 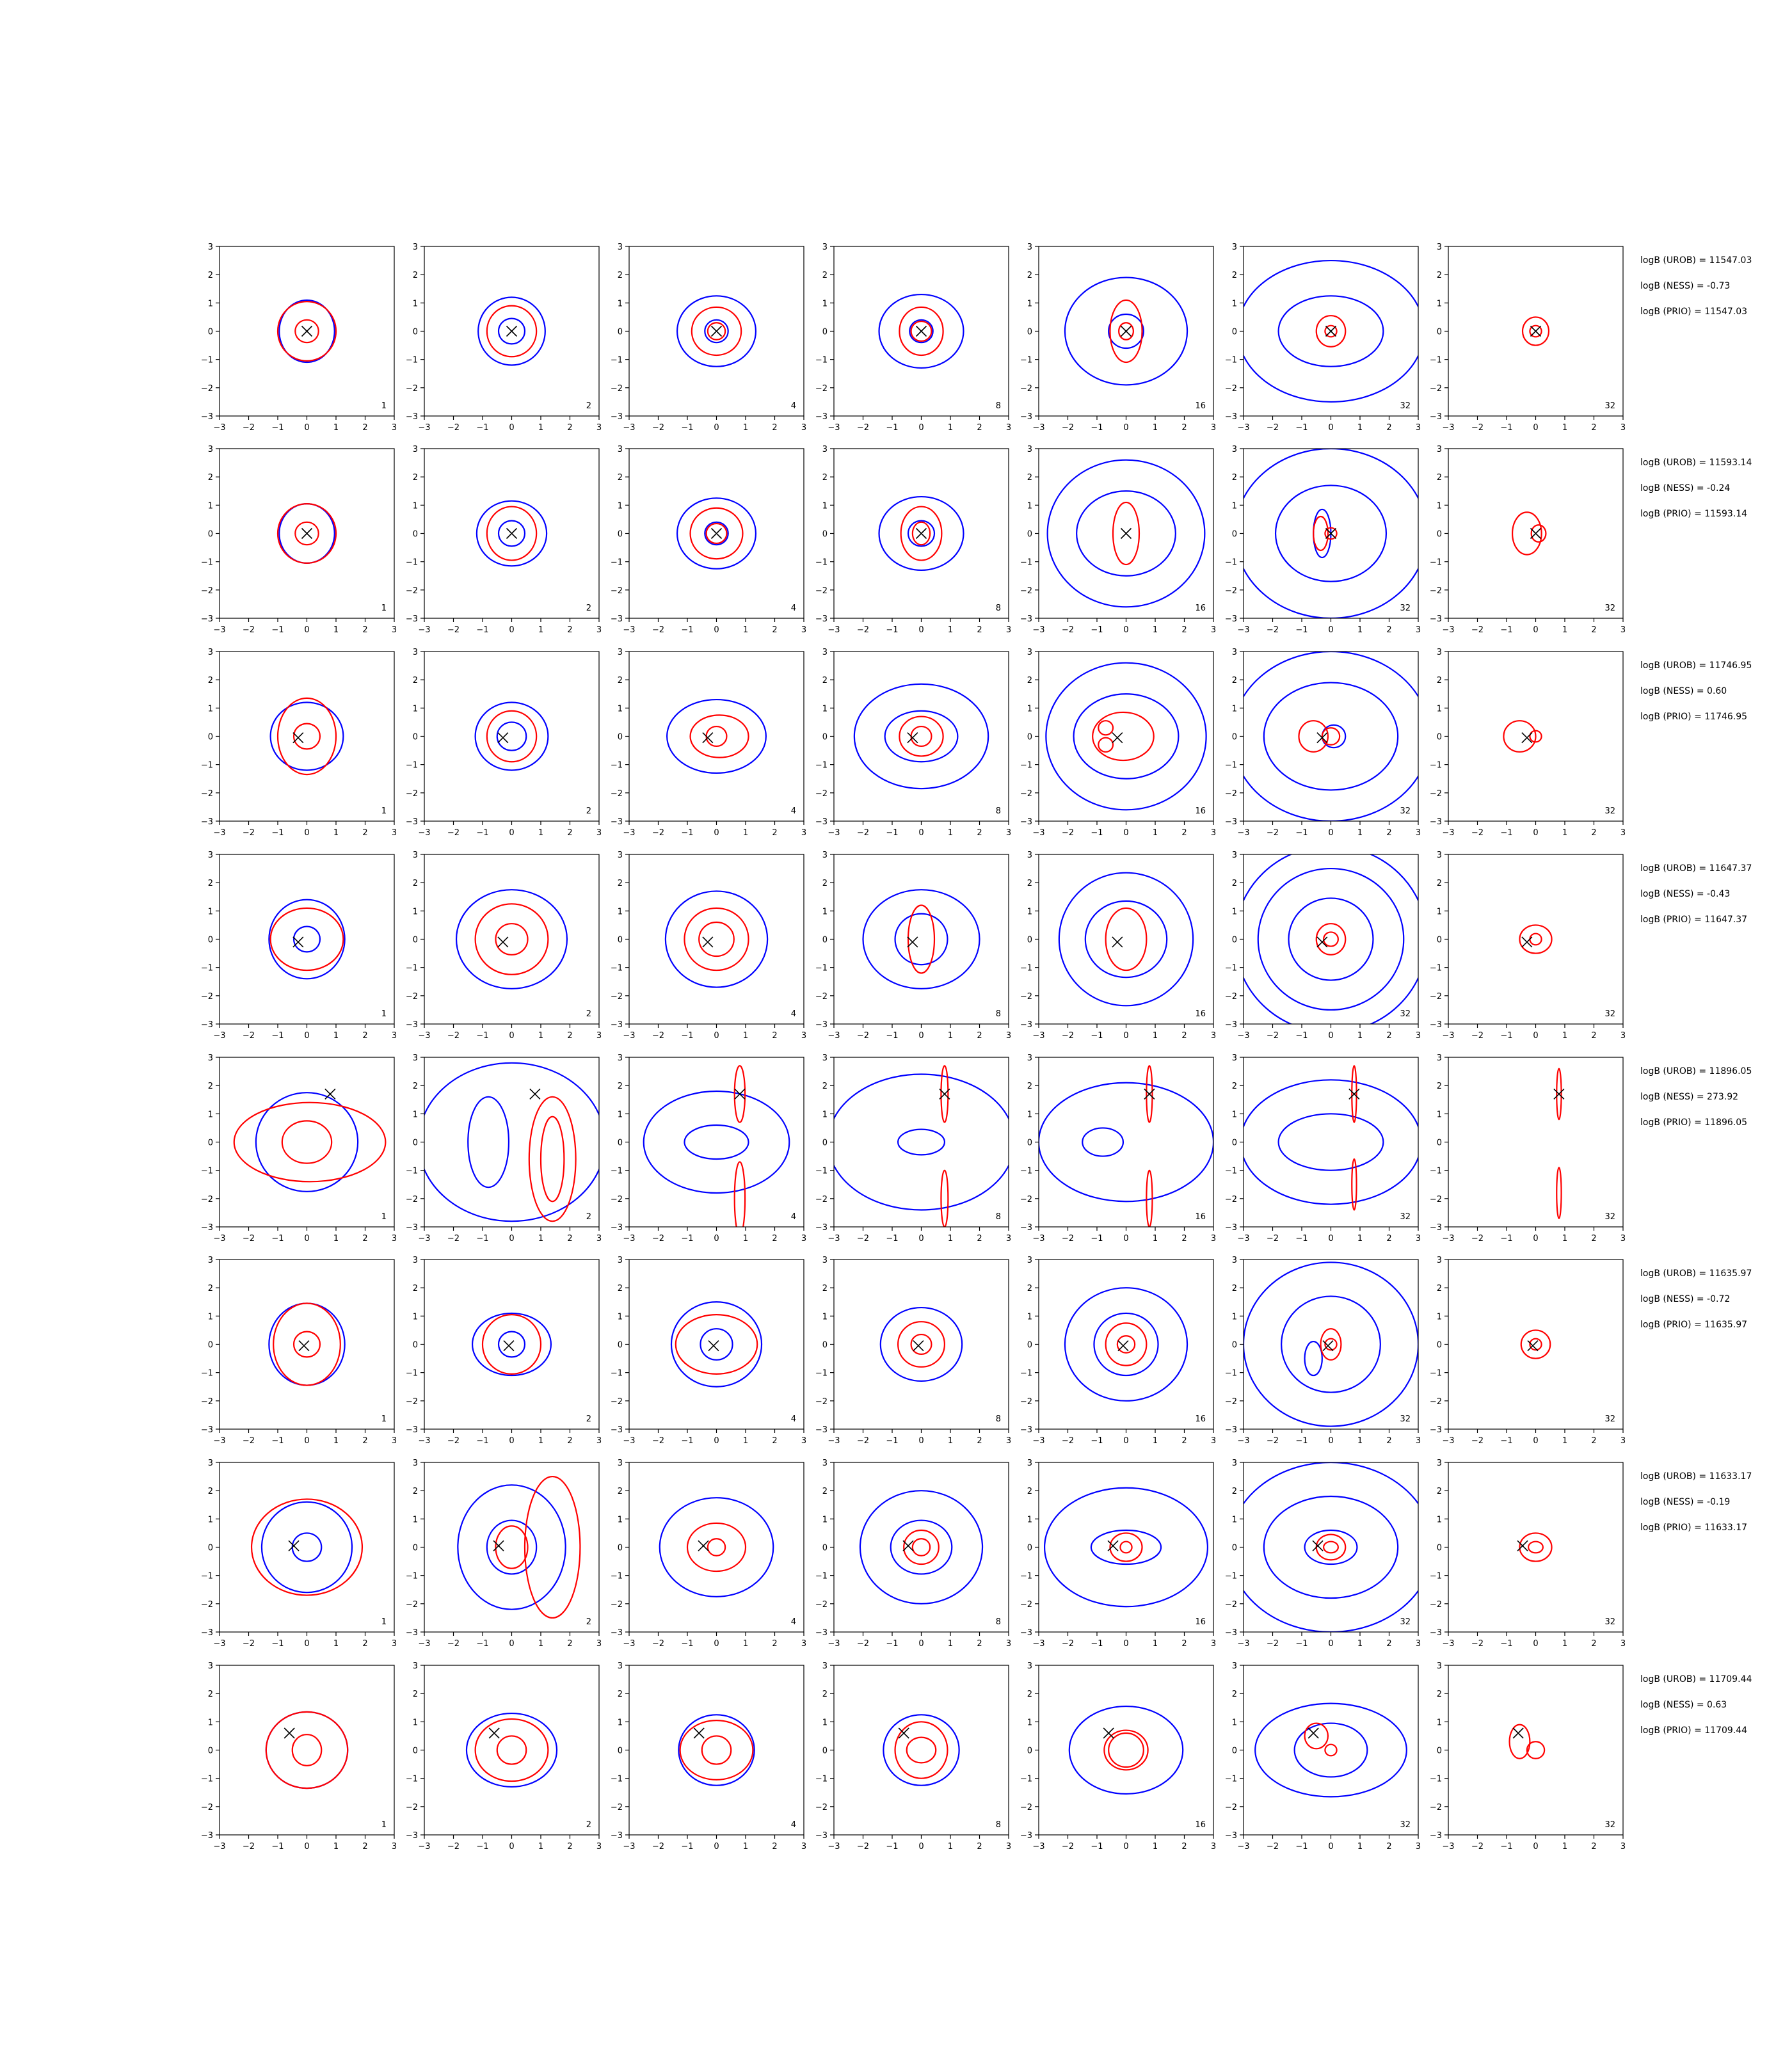 What do you see at coordinates (1200, 608) in the screenshot?
I see `panel-count-label: 16` at bounding box center [1200, 608].